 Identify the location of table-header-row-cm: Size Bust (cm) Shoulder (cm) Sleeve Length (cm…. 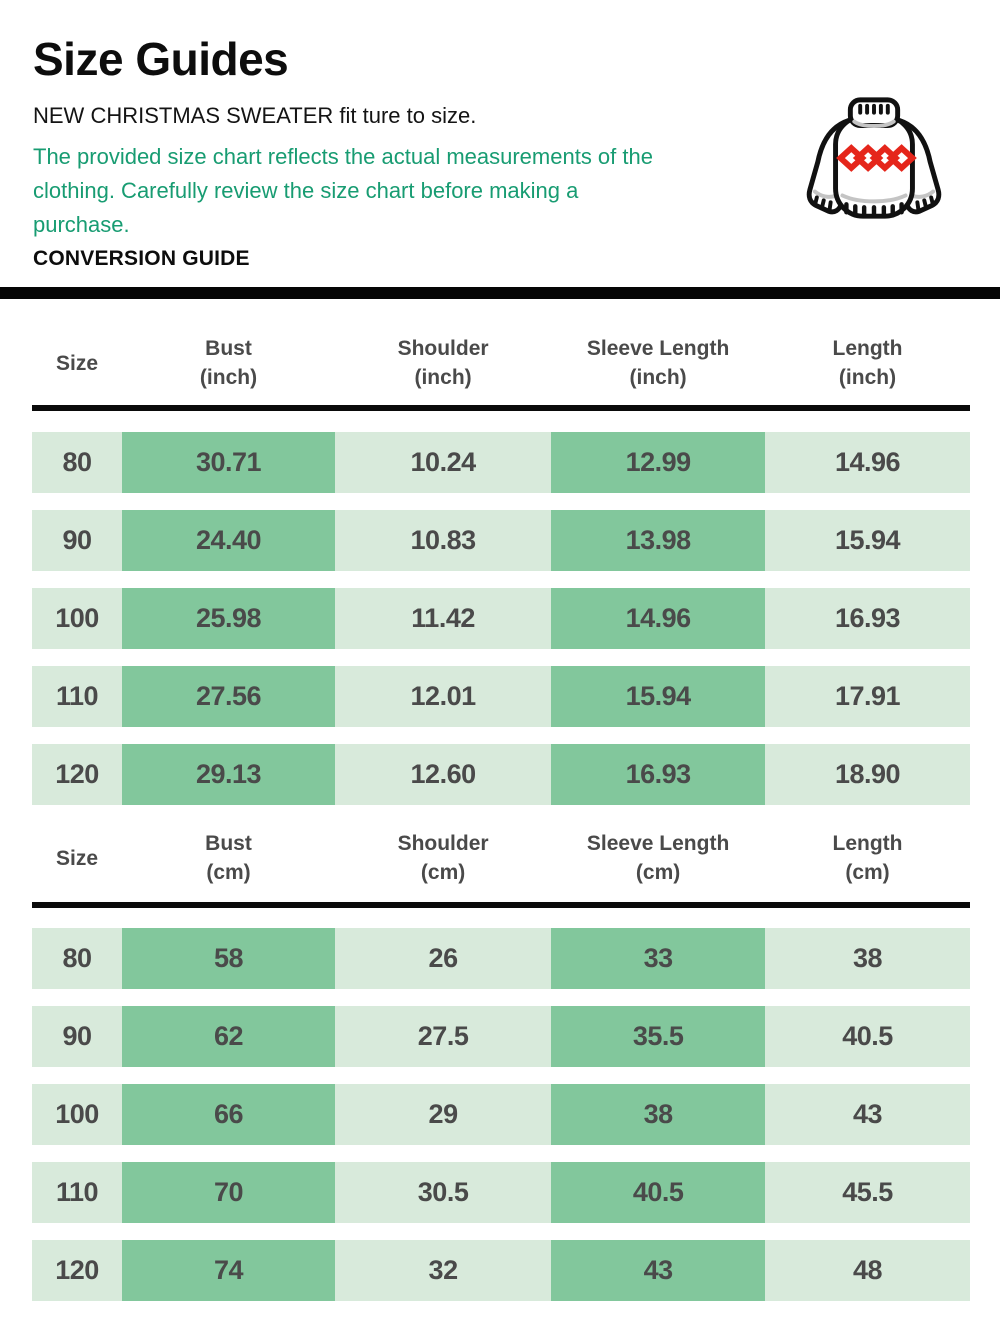
(501, 862).